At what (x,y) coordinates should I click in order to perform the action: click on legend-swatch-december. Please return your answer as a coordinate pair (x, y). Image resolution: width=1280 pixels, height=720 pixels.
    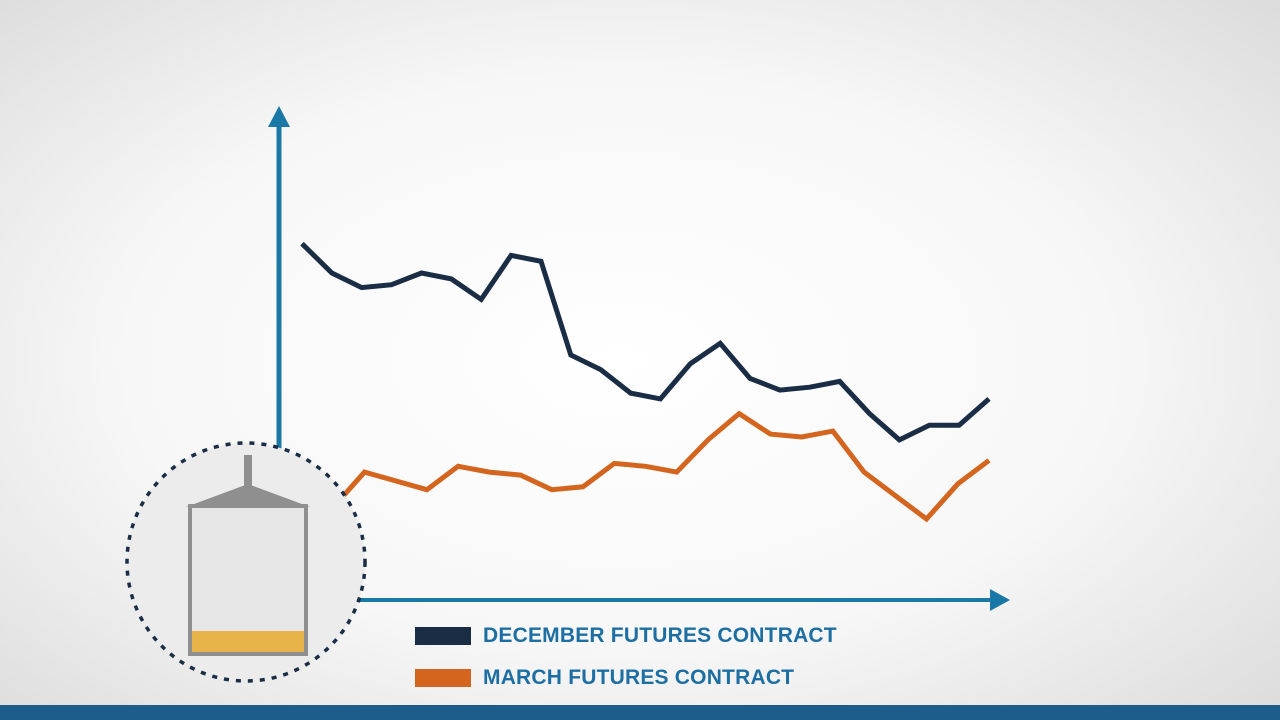
    Looking at the image, I should click on (443, 636).